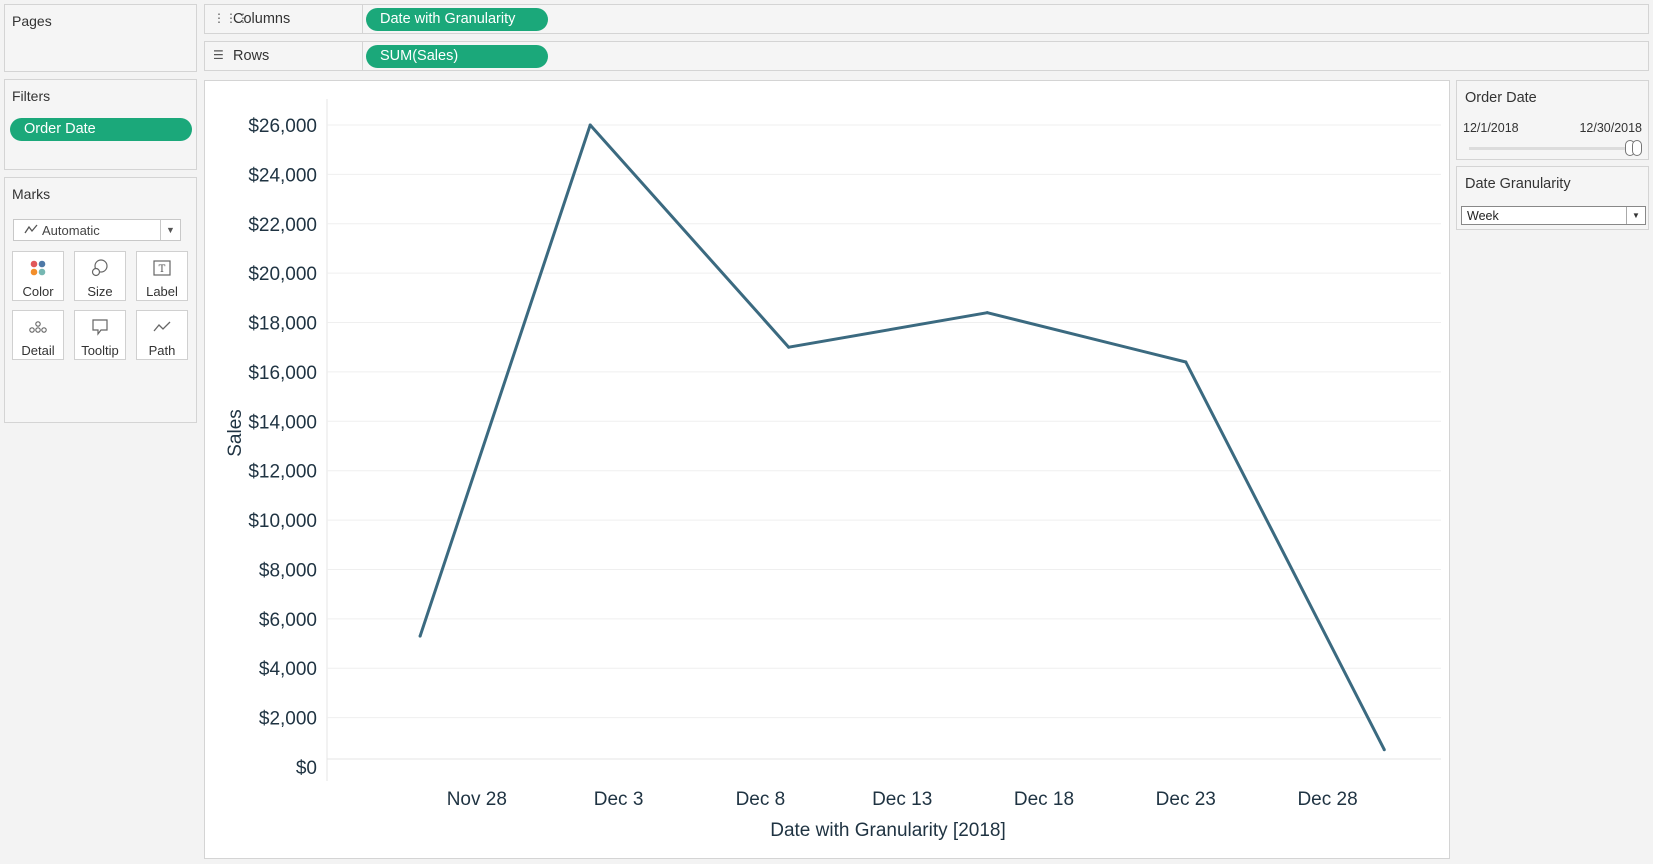 The image size is (1653, 864). Describe the element at coordinates (282, 472) in the screenshot. I see `y-tick-label: $12,000` at that location.